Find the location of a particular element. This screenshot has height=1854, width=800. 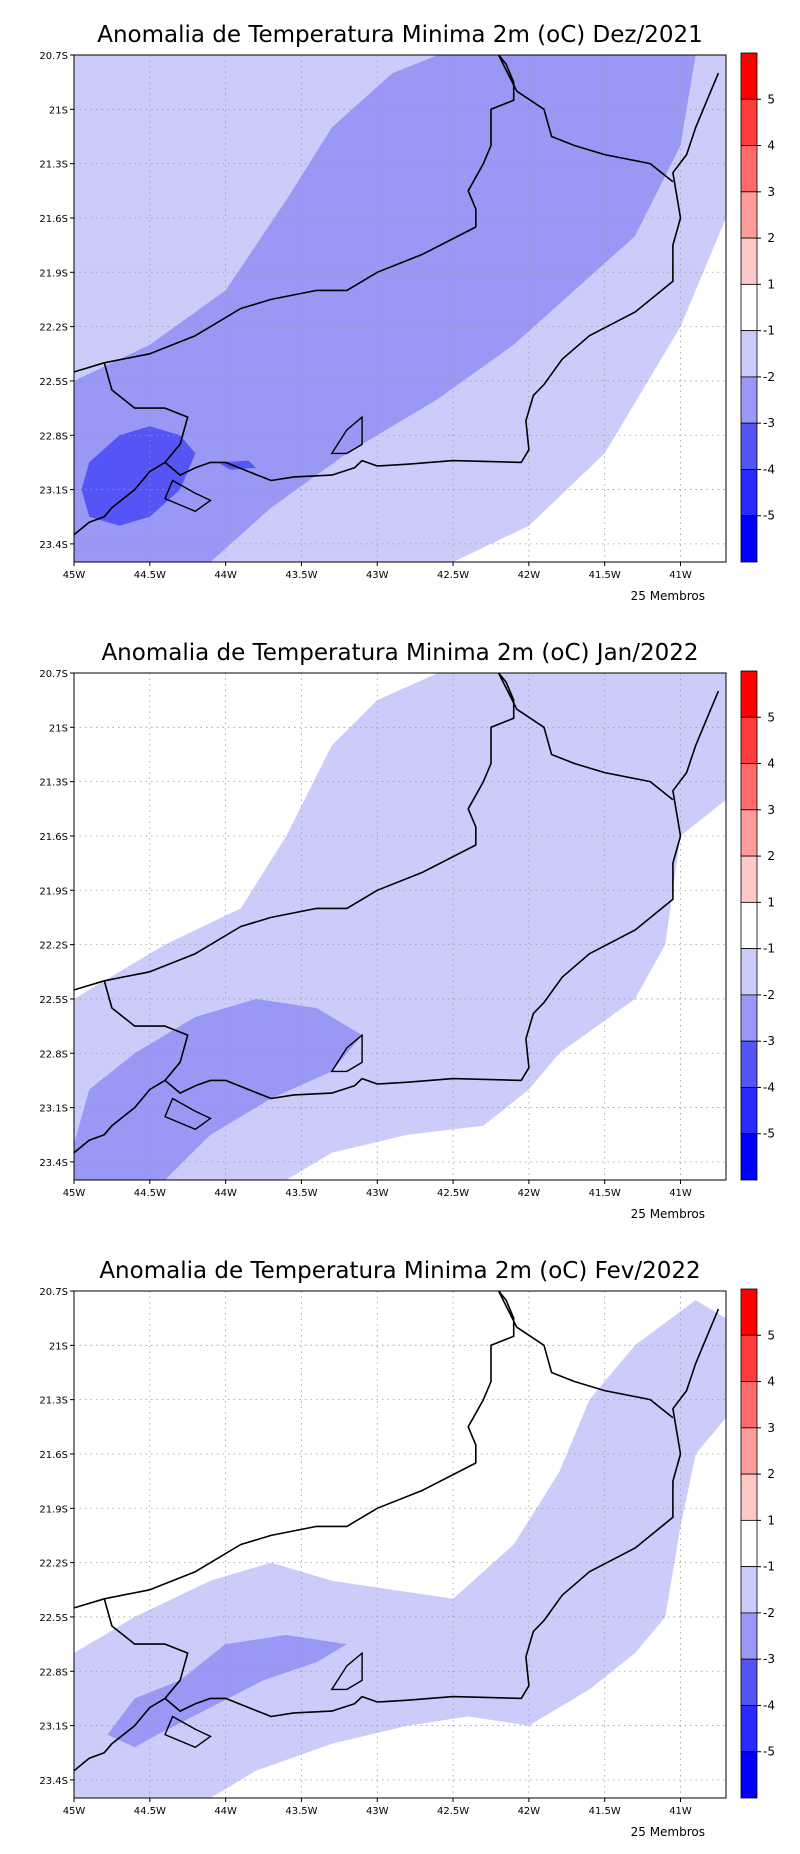

latitude-tick-label: 23.4S is located at coordinates (53, 1781).